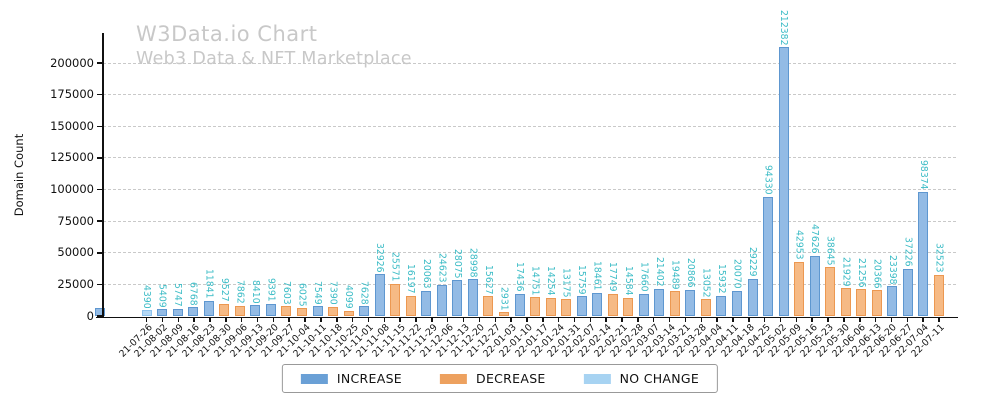 The height and width of the screenshot is (400, 1000). Describe the element at coordinates (162, 295) in the screenshot. I see `bar-value-label: 5409` at that location.